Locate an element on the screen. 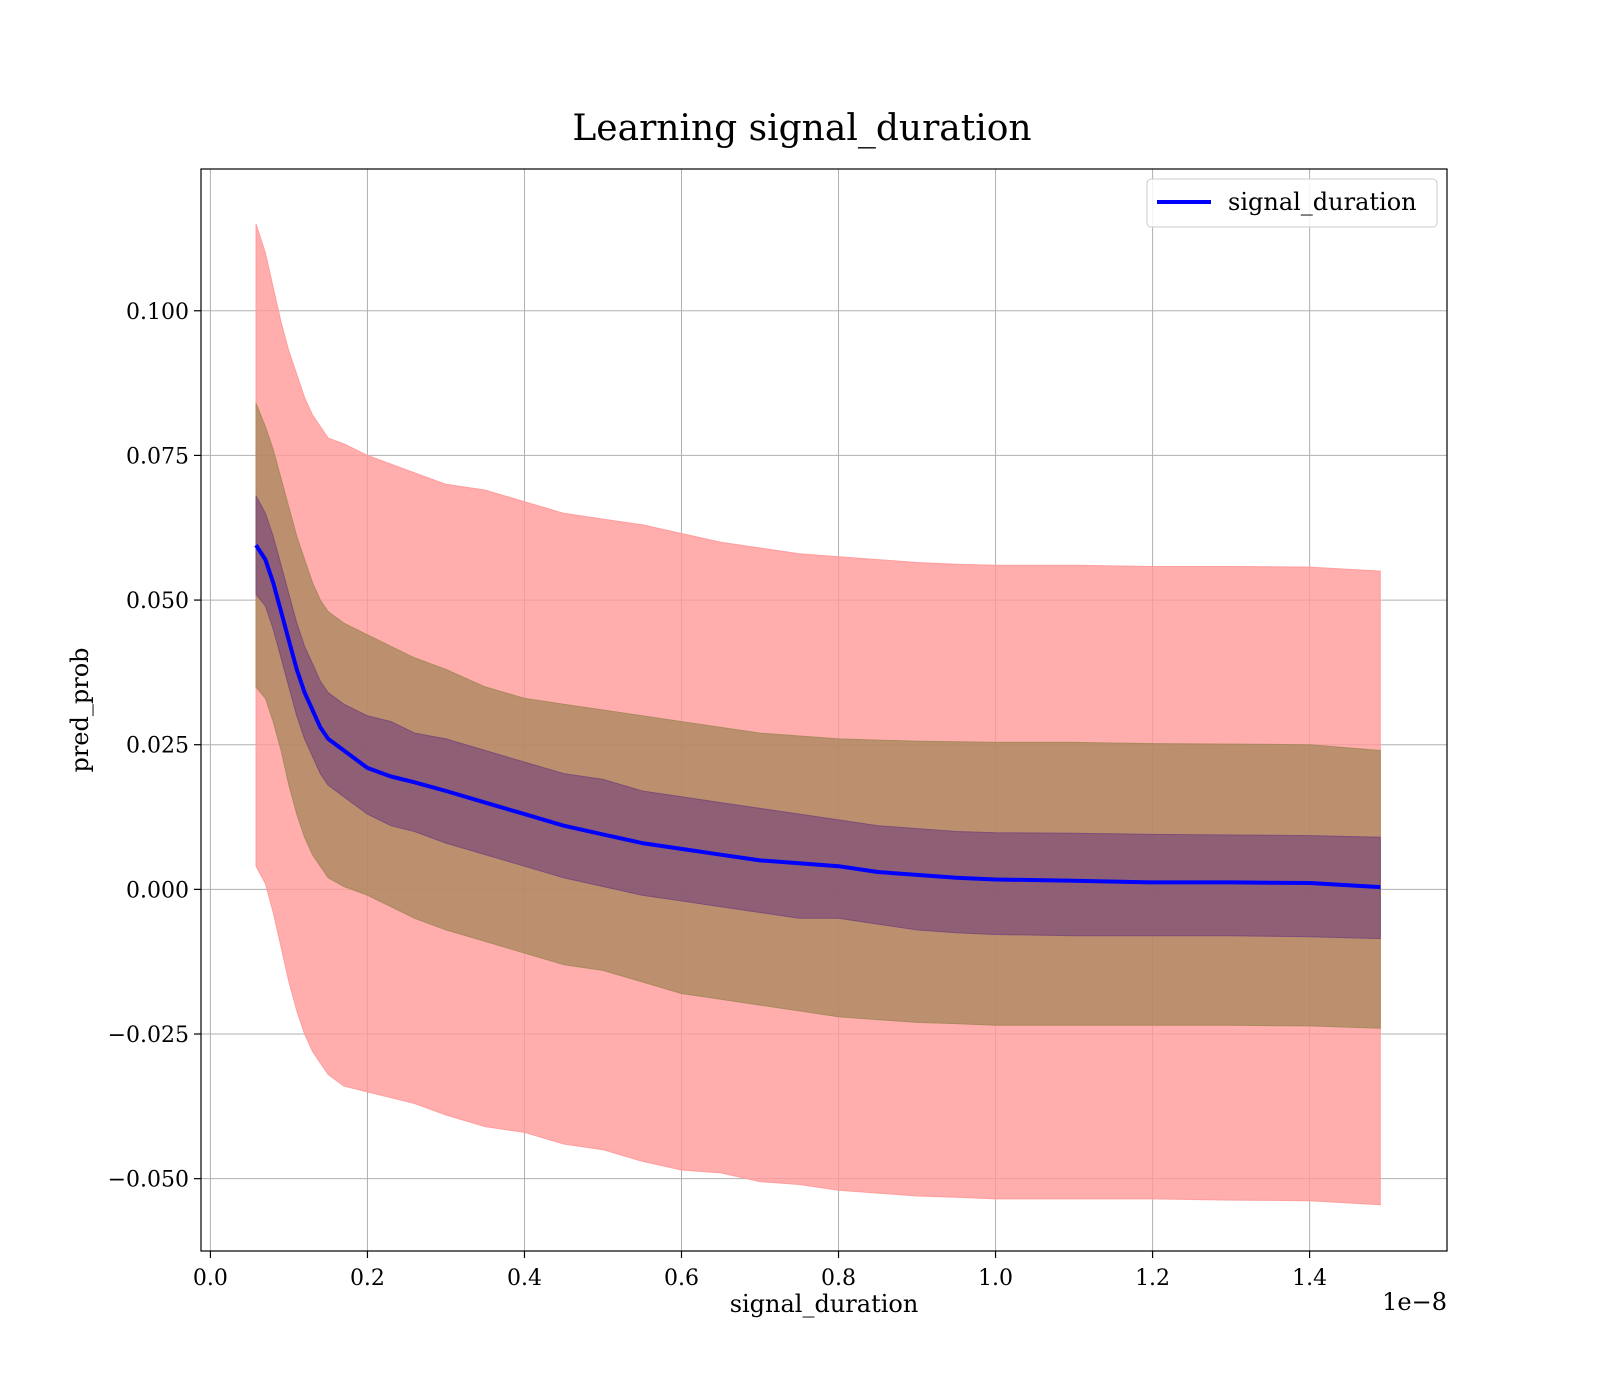 The width and height of the screenshot is (1600, 1400). y-axis-label: pred_prob is located at coordinates (80, 709).